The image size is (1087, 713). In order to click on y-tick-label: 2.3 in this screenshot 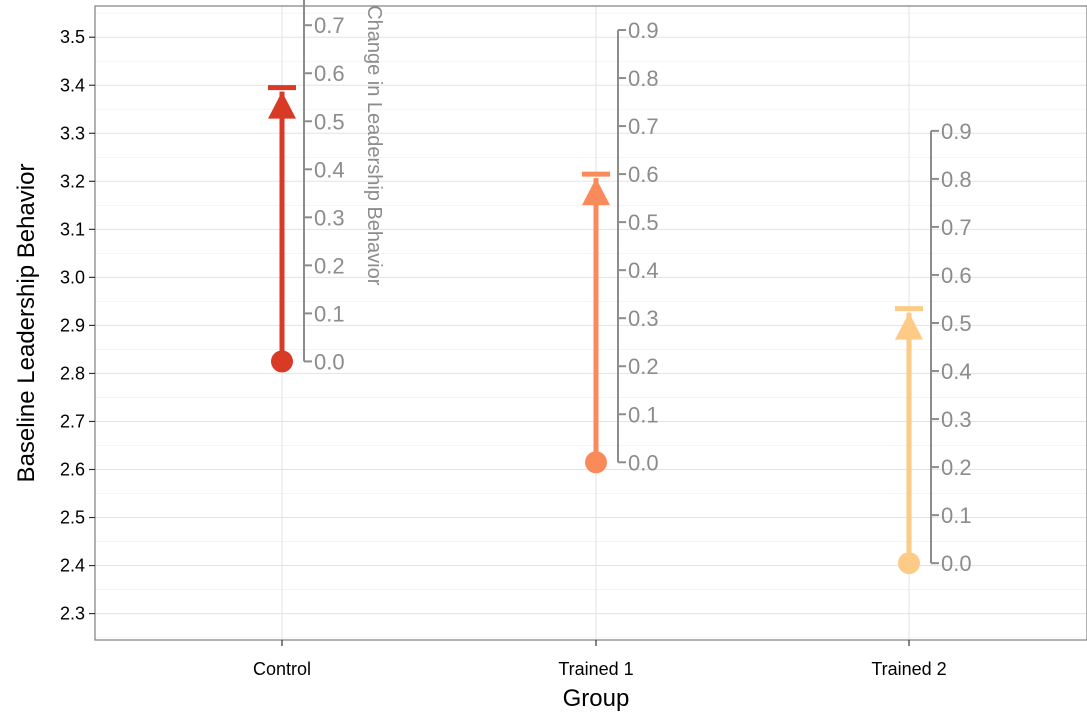, I will do `click(72, 614)`.